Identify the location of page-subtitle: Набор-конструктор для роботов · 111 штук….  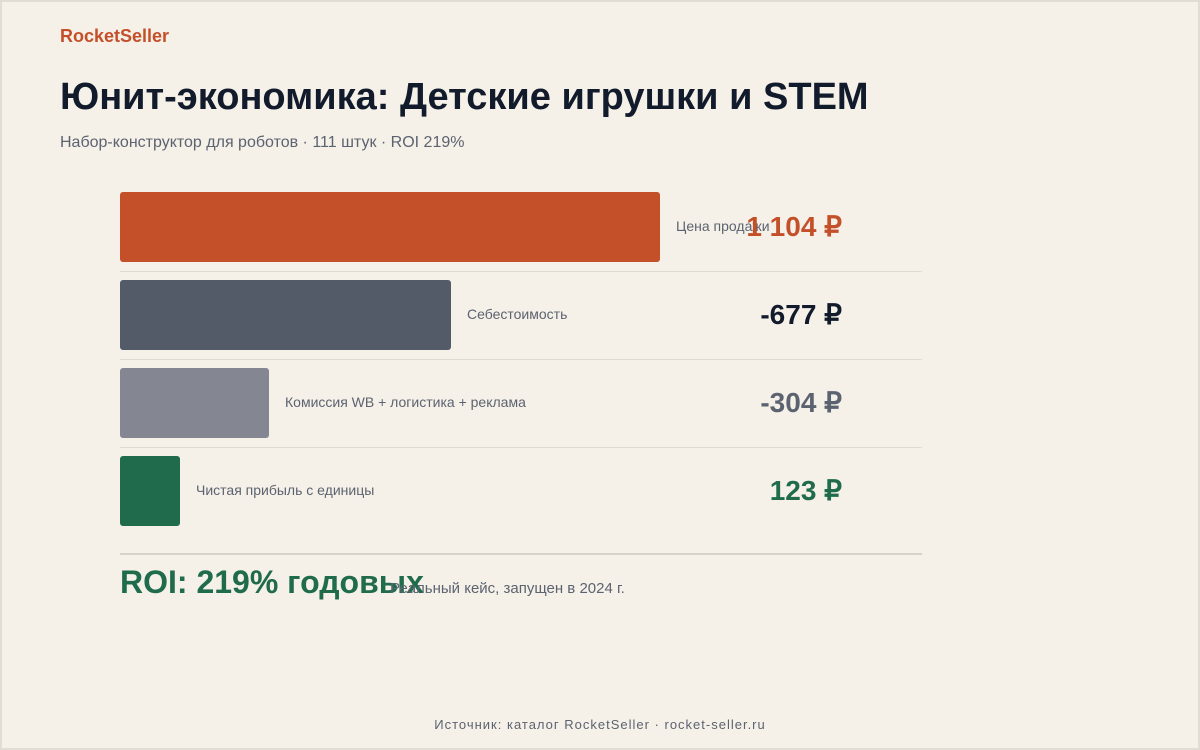
(262, 142).